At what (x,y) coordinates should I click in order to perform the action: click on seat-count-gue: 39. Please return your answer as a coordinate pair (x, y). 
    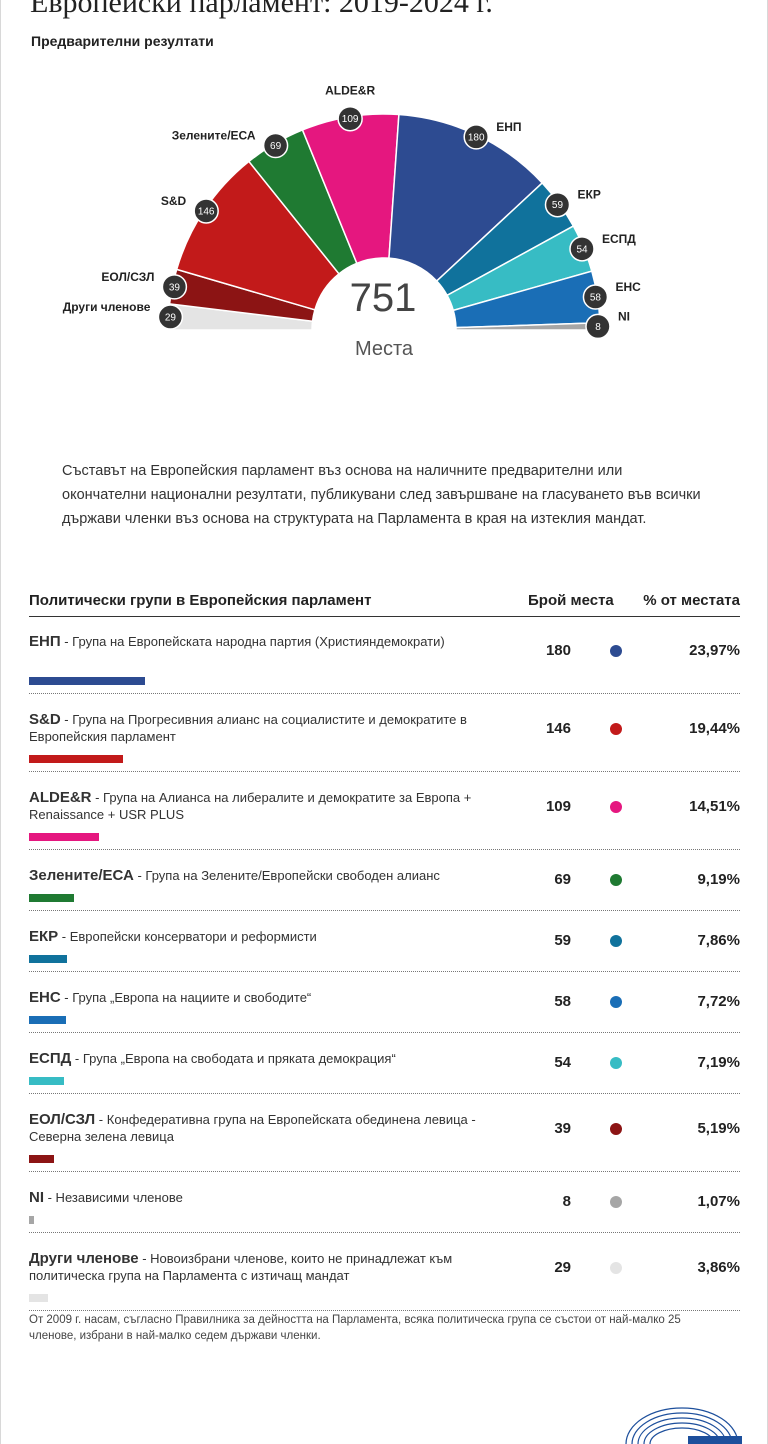
    Looking at the image, I should click on (175, 287).